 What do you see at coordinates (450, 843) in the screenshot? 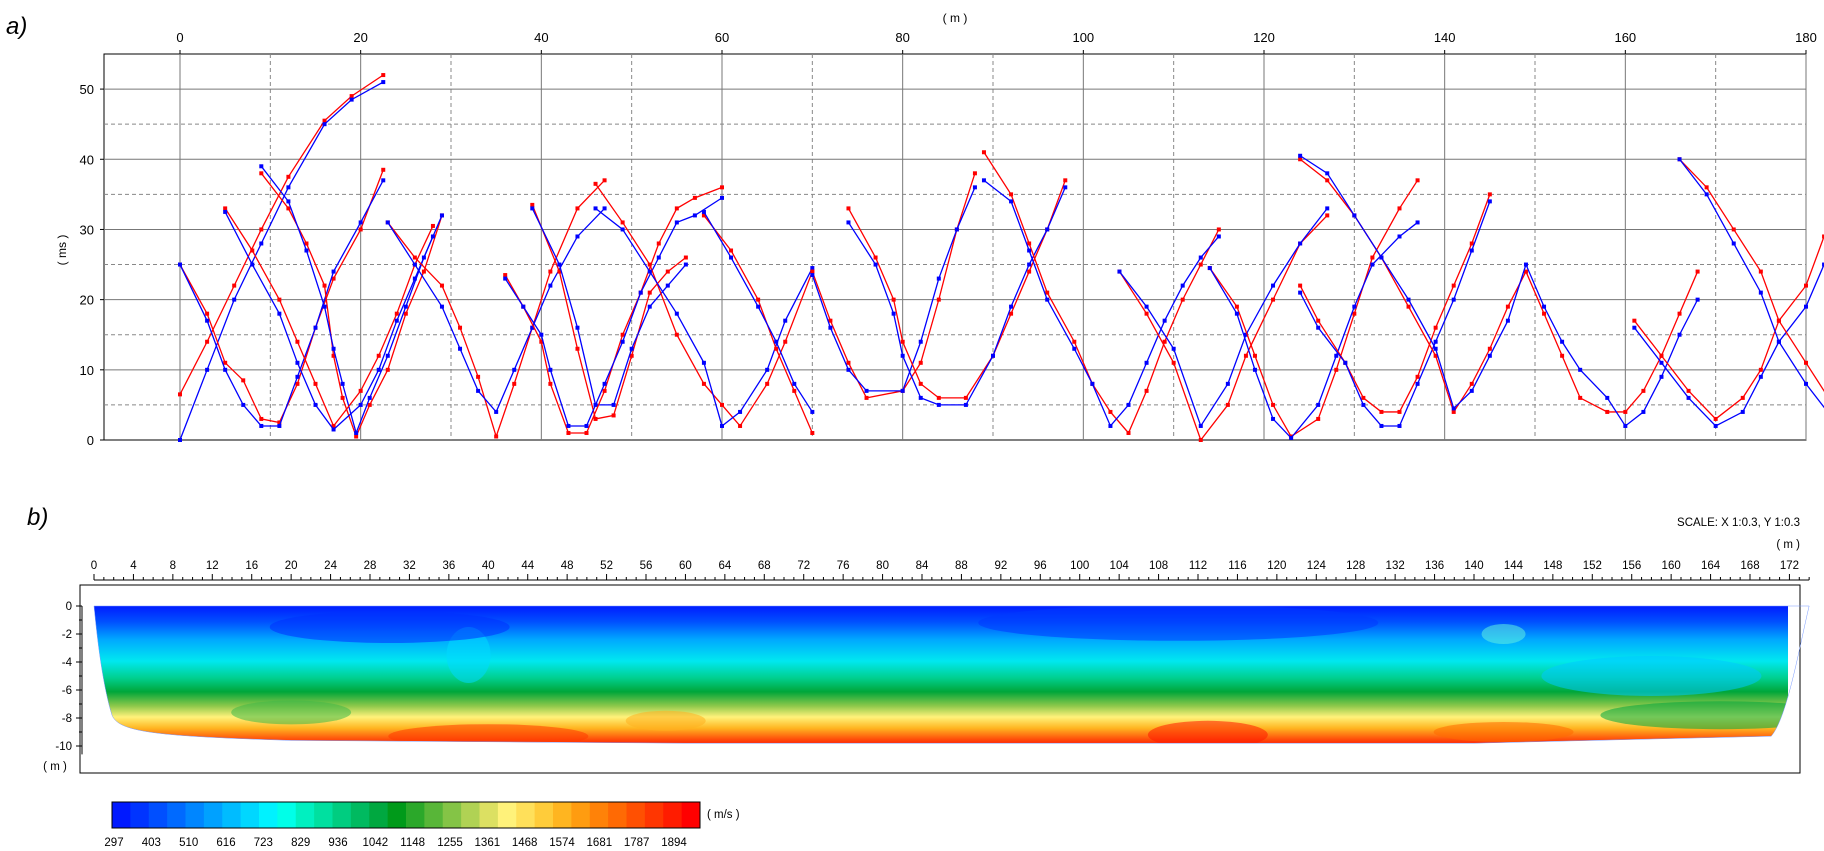
I see `colorbar-label: 1255` at bounding box center [450, 843].